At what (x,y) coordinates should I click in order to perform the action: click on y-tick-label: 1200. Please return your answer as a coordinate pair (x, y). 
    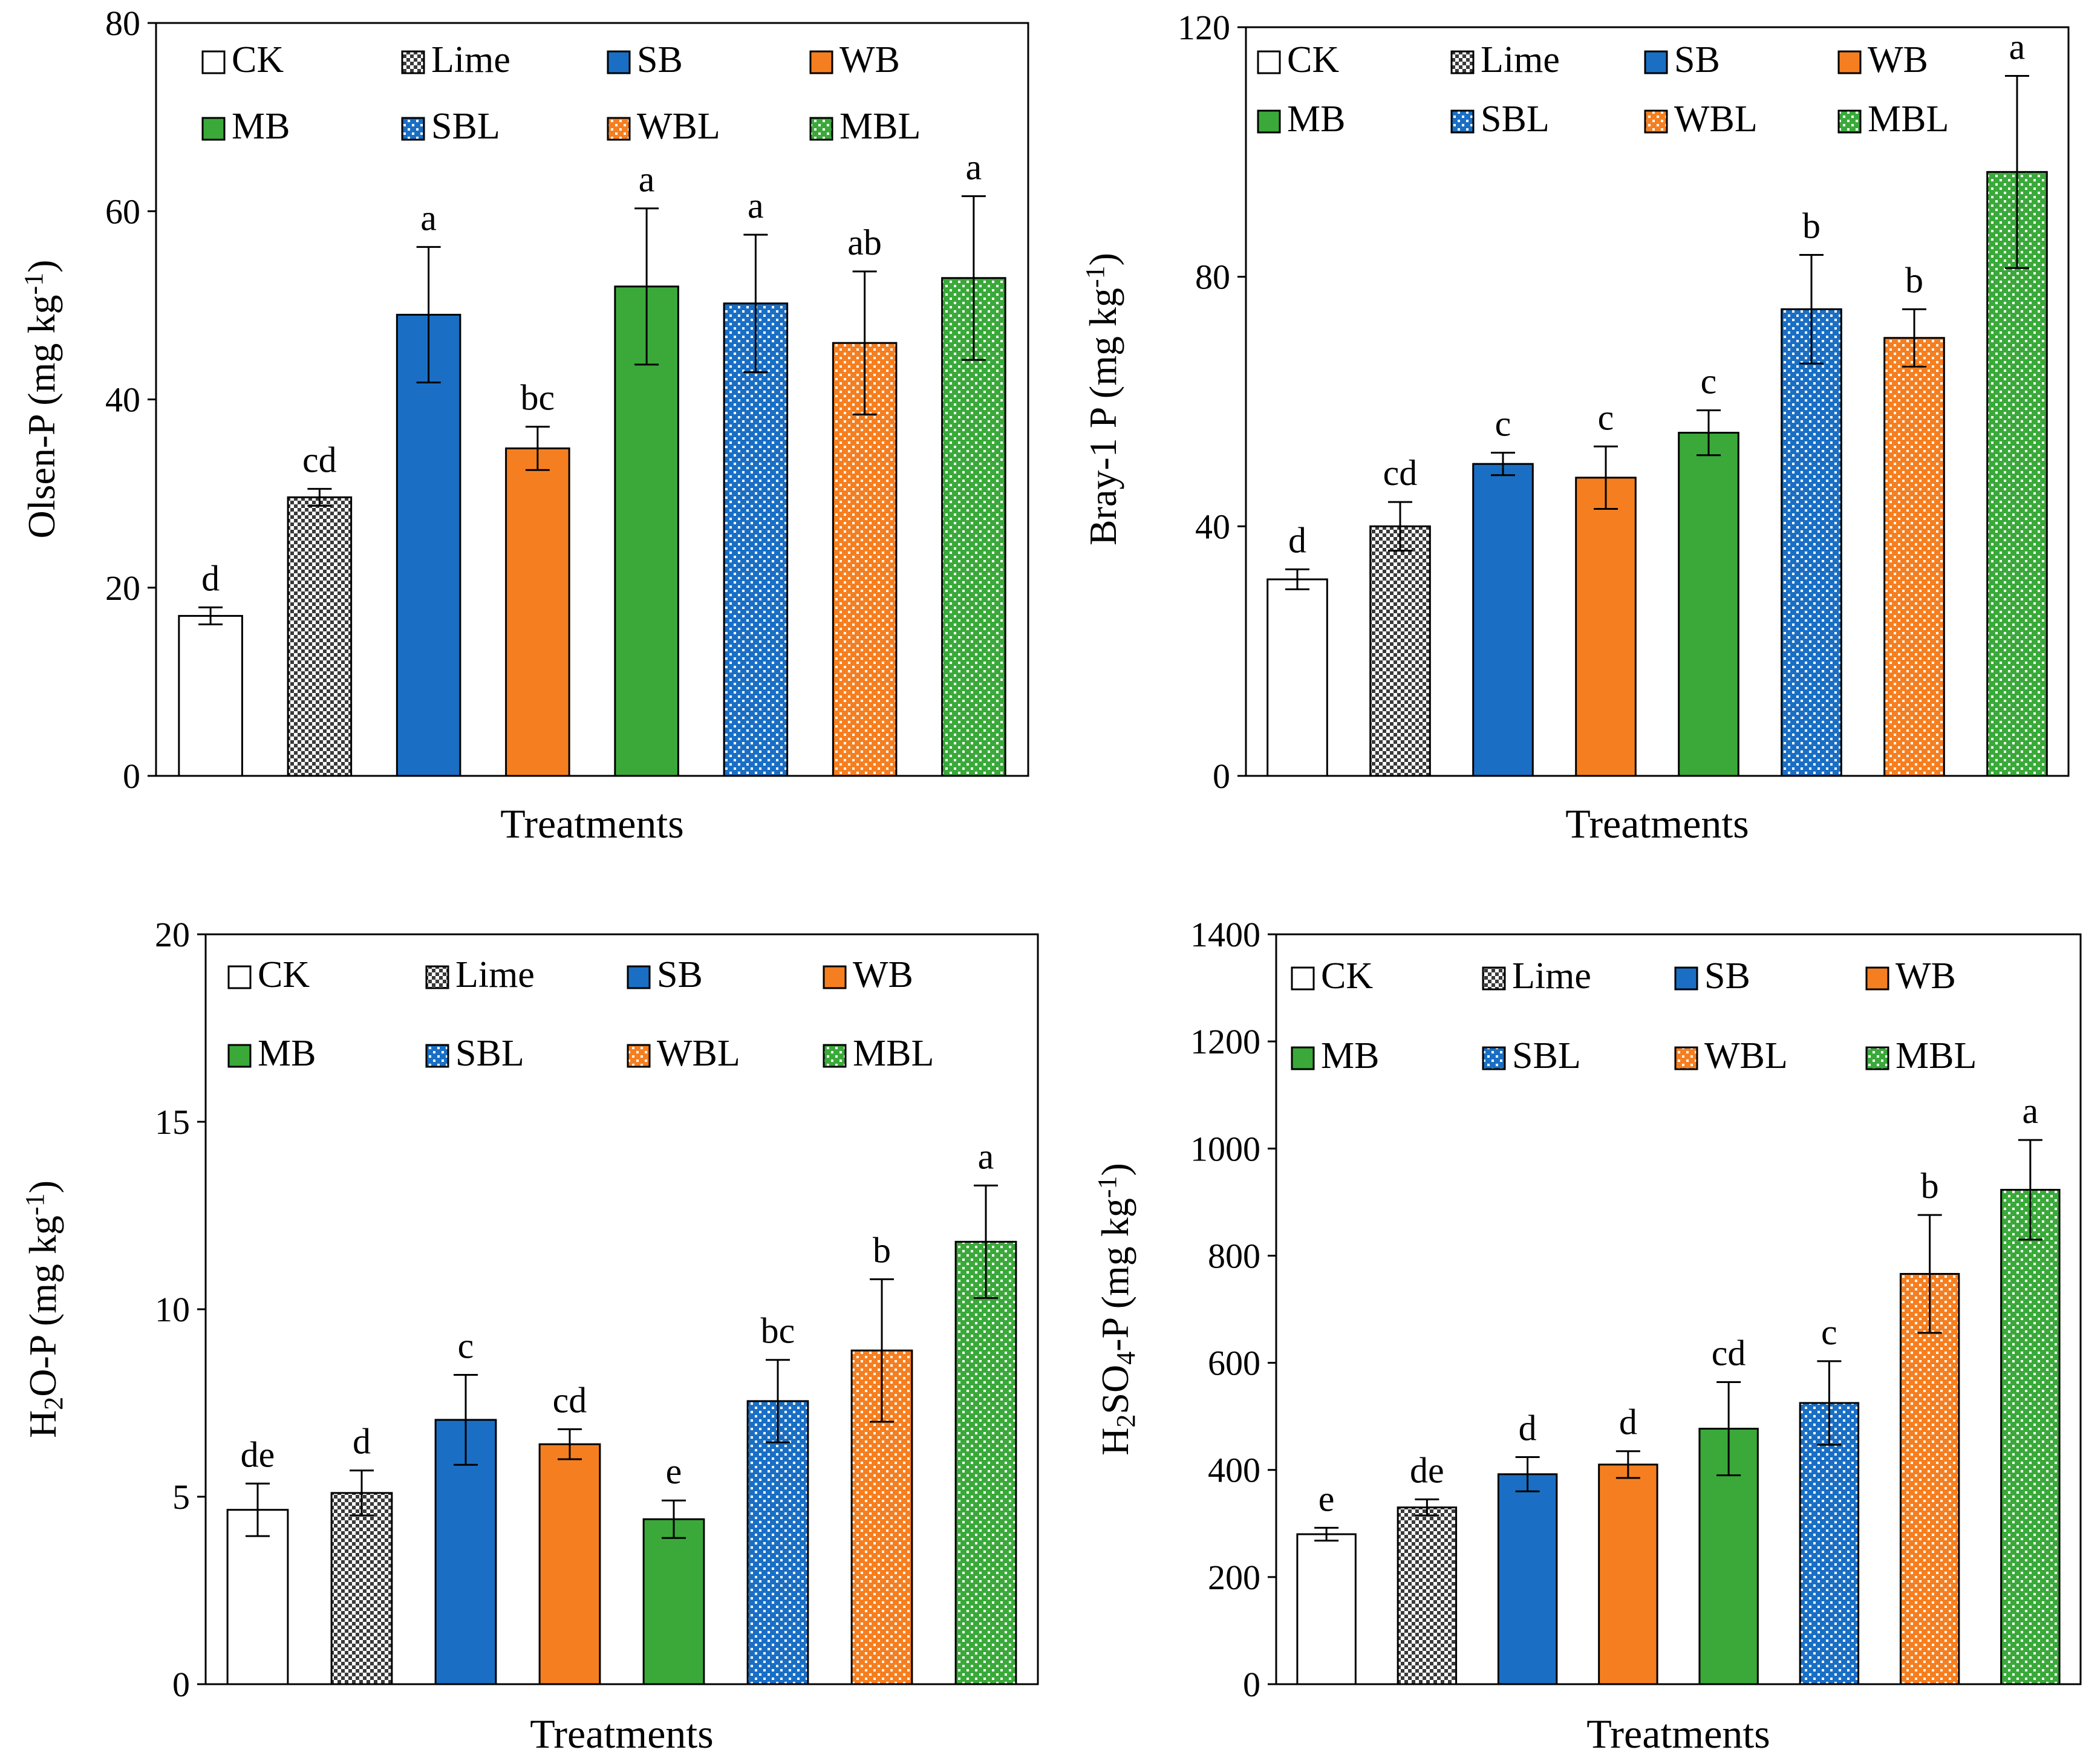
    Looking at the image, I should click on (1225, 1041).